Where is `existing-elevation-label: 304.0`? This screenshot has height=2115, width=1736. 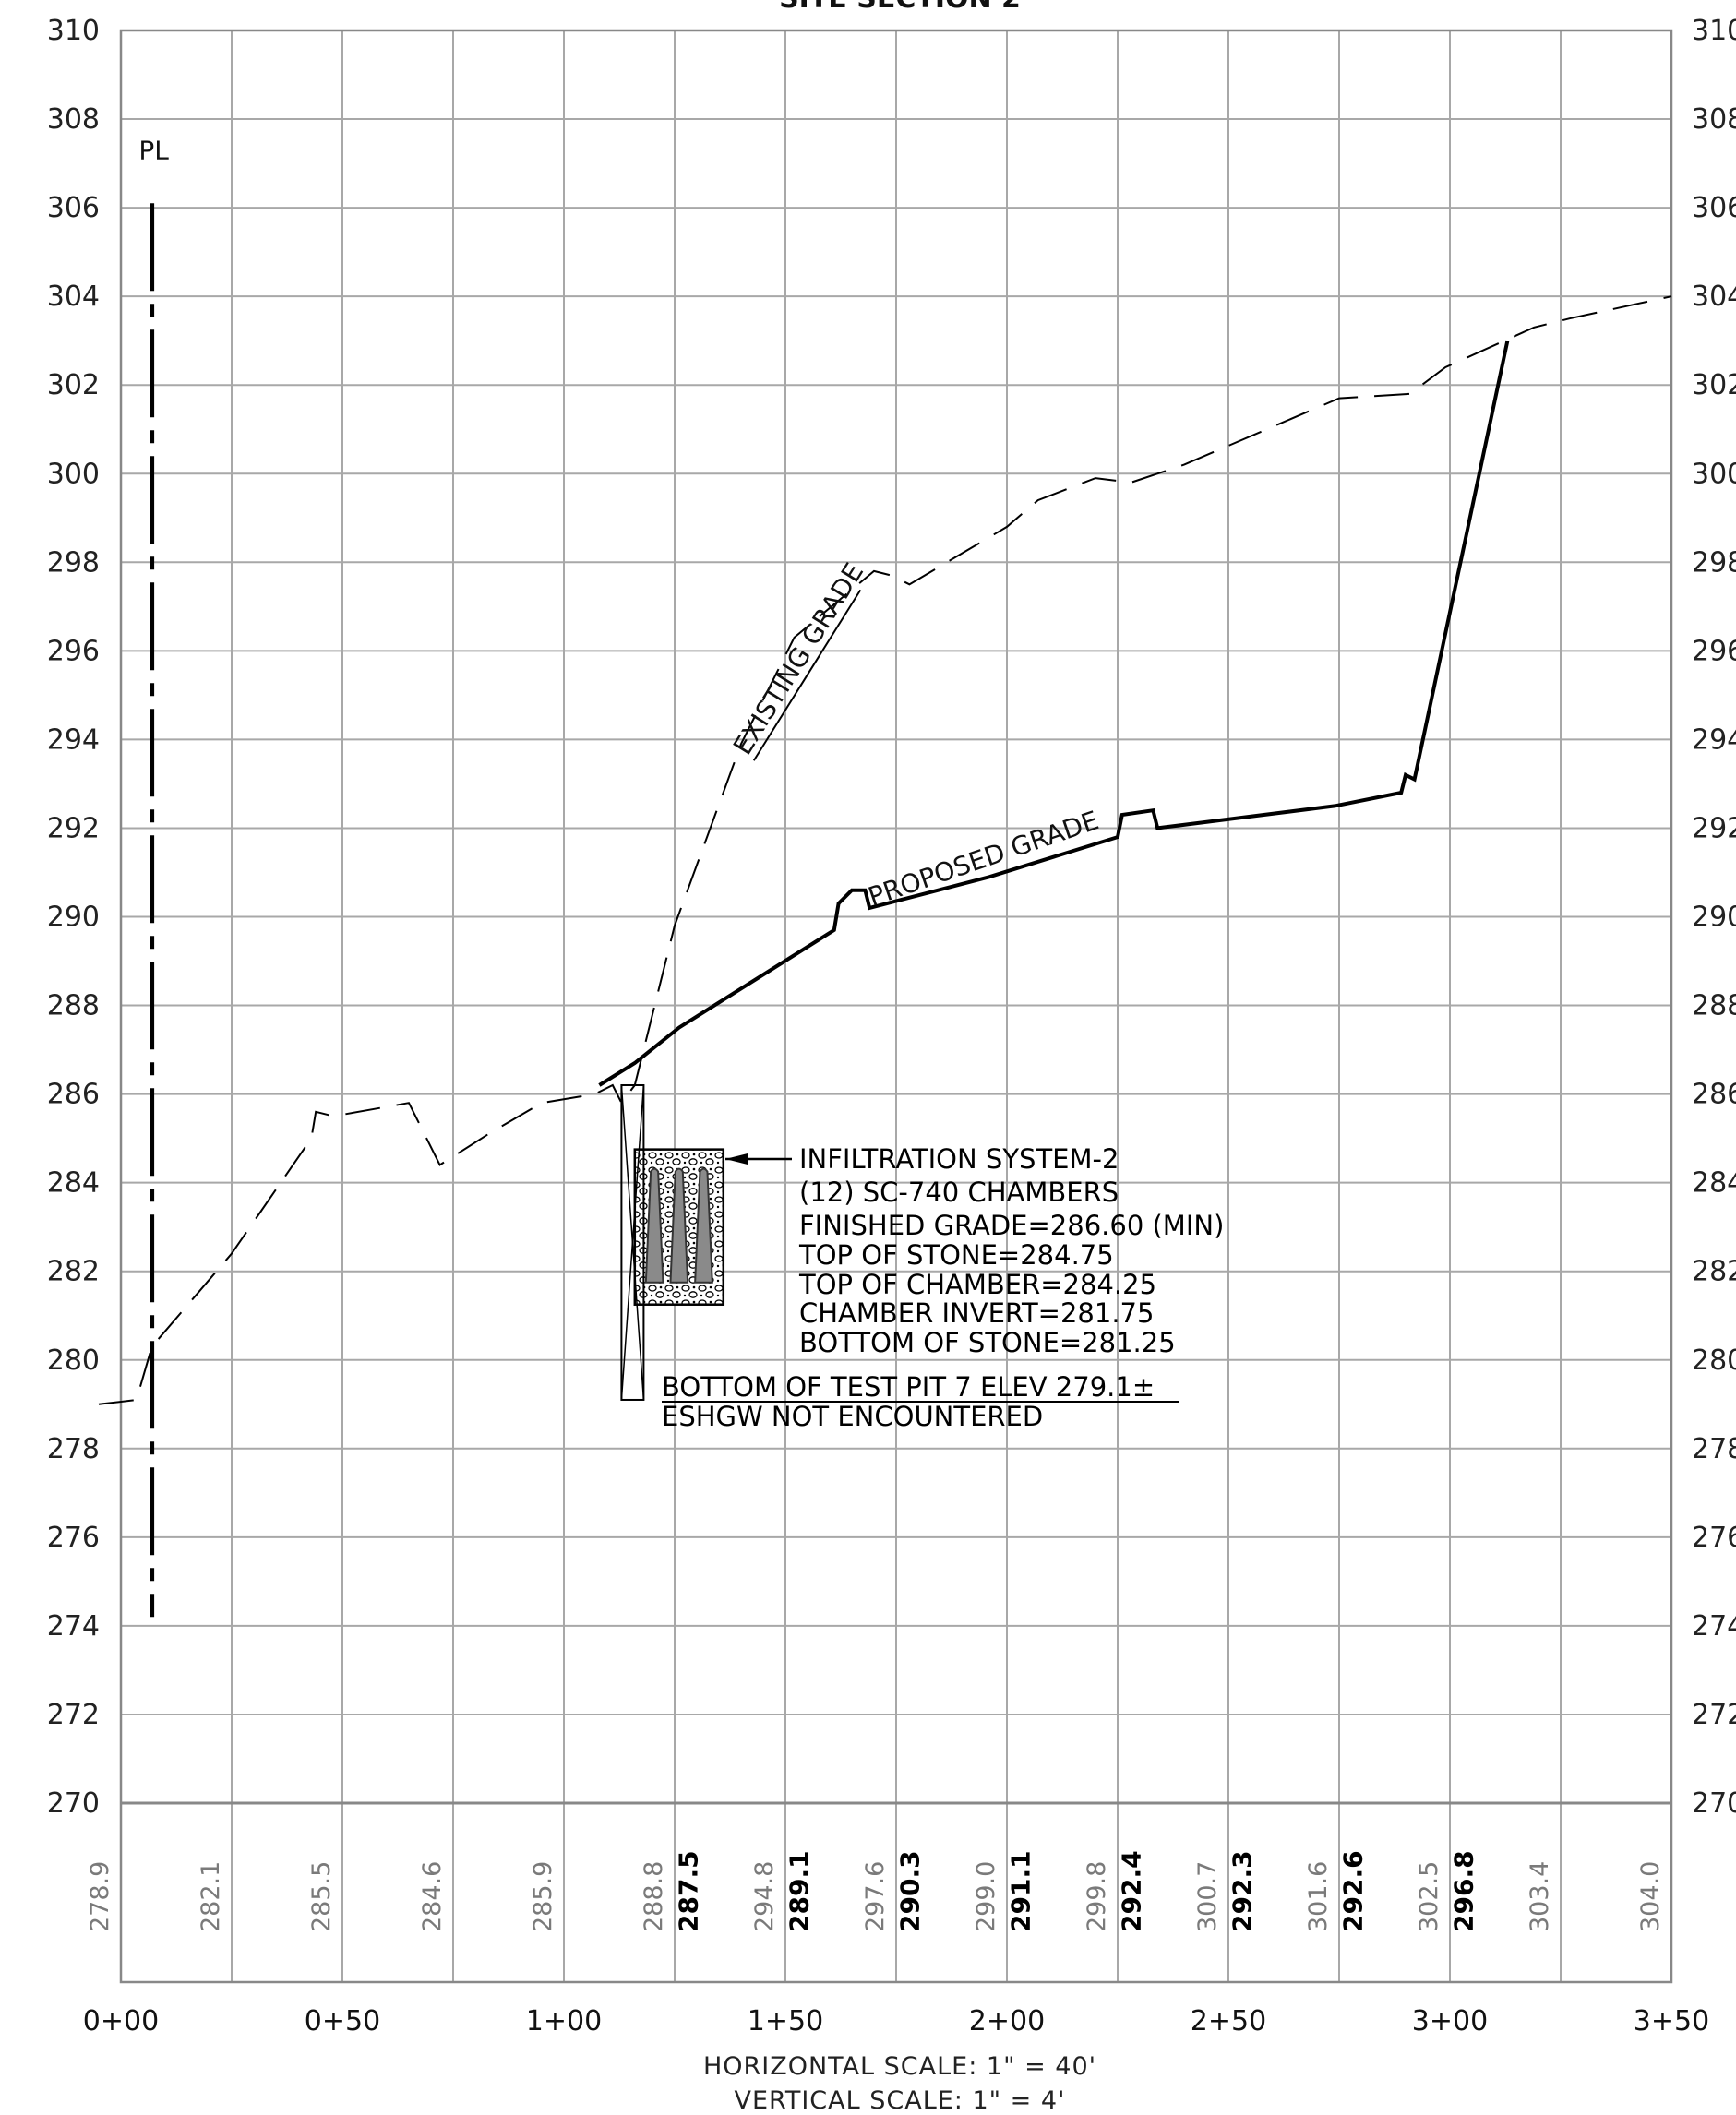
existing-elevation-label: 304.0 is located at coordinates (1650, 1896).